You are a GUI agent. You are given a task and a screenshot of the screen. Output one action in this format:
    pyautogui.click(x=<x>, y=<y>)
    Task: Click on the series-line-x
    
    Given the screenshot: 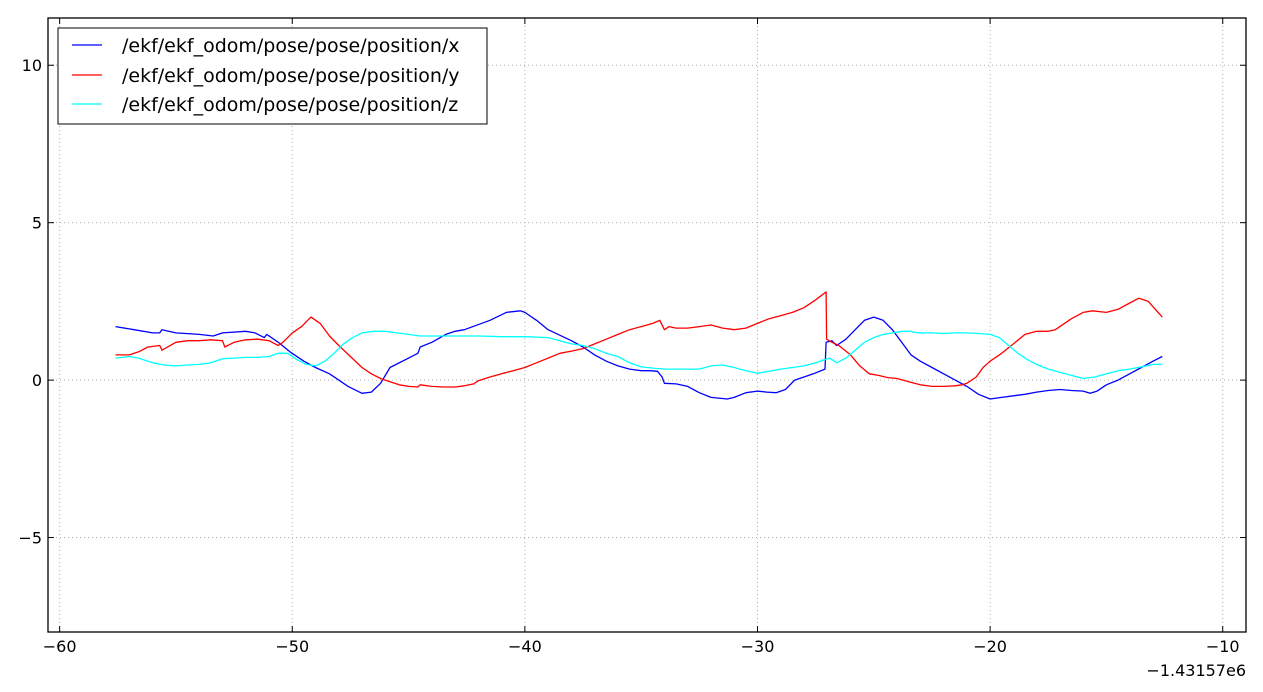 What is the action you would take?
    pyautogui.click(x=639, y=355)
    